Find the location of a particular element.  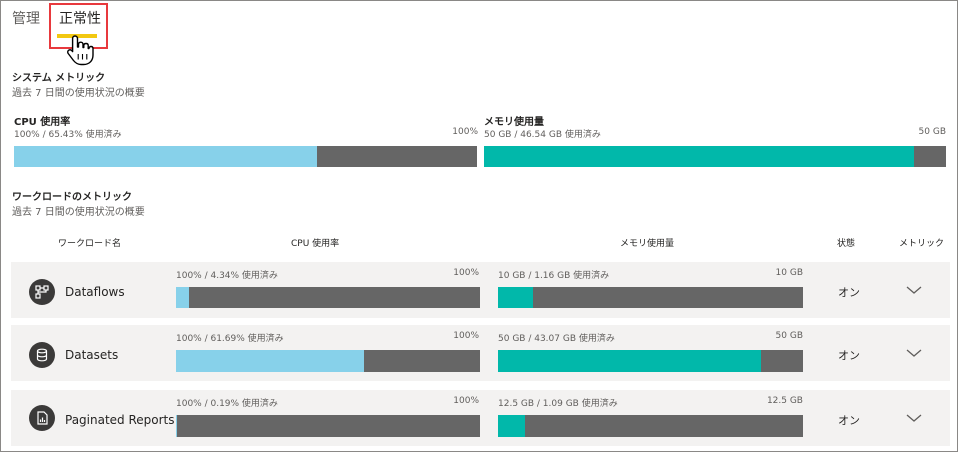

system-cpu-label: CPU 使用率 is located at coordinates (42, 122).